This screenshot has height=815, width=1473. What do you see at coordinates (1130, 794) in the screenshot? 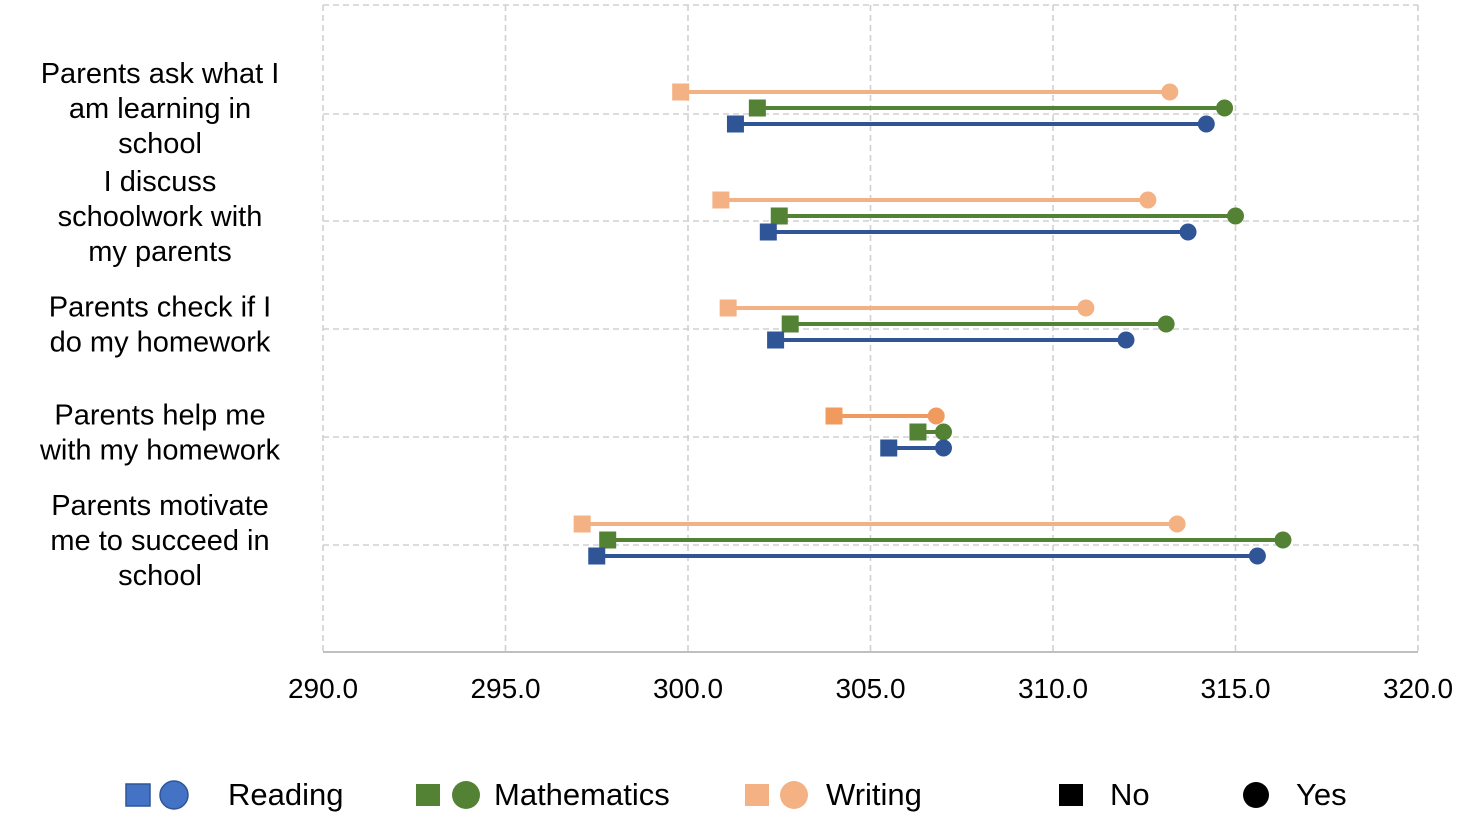
I see `legend-label: No` at bounding box center [1130, 794].